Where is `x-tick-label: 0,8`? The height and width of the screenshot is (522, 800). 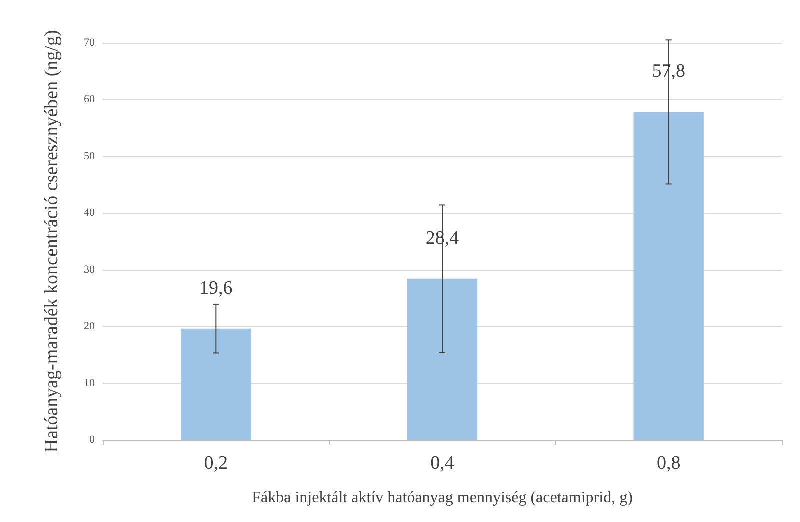
x-tick-label: 0,8 is located at coordinates (668, 463).